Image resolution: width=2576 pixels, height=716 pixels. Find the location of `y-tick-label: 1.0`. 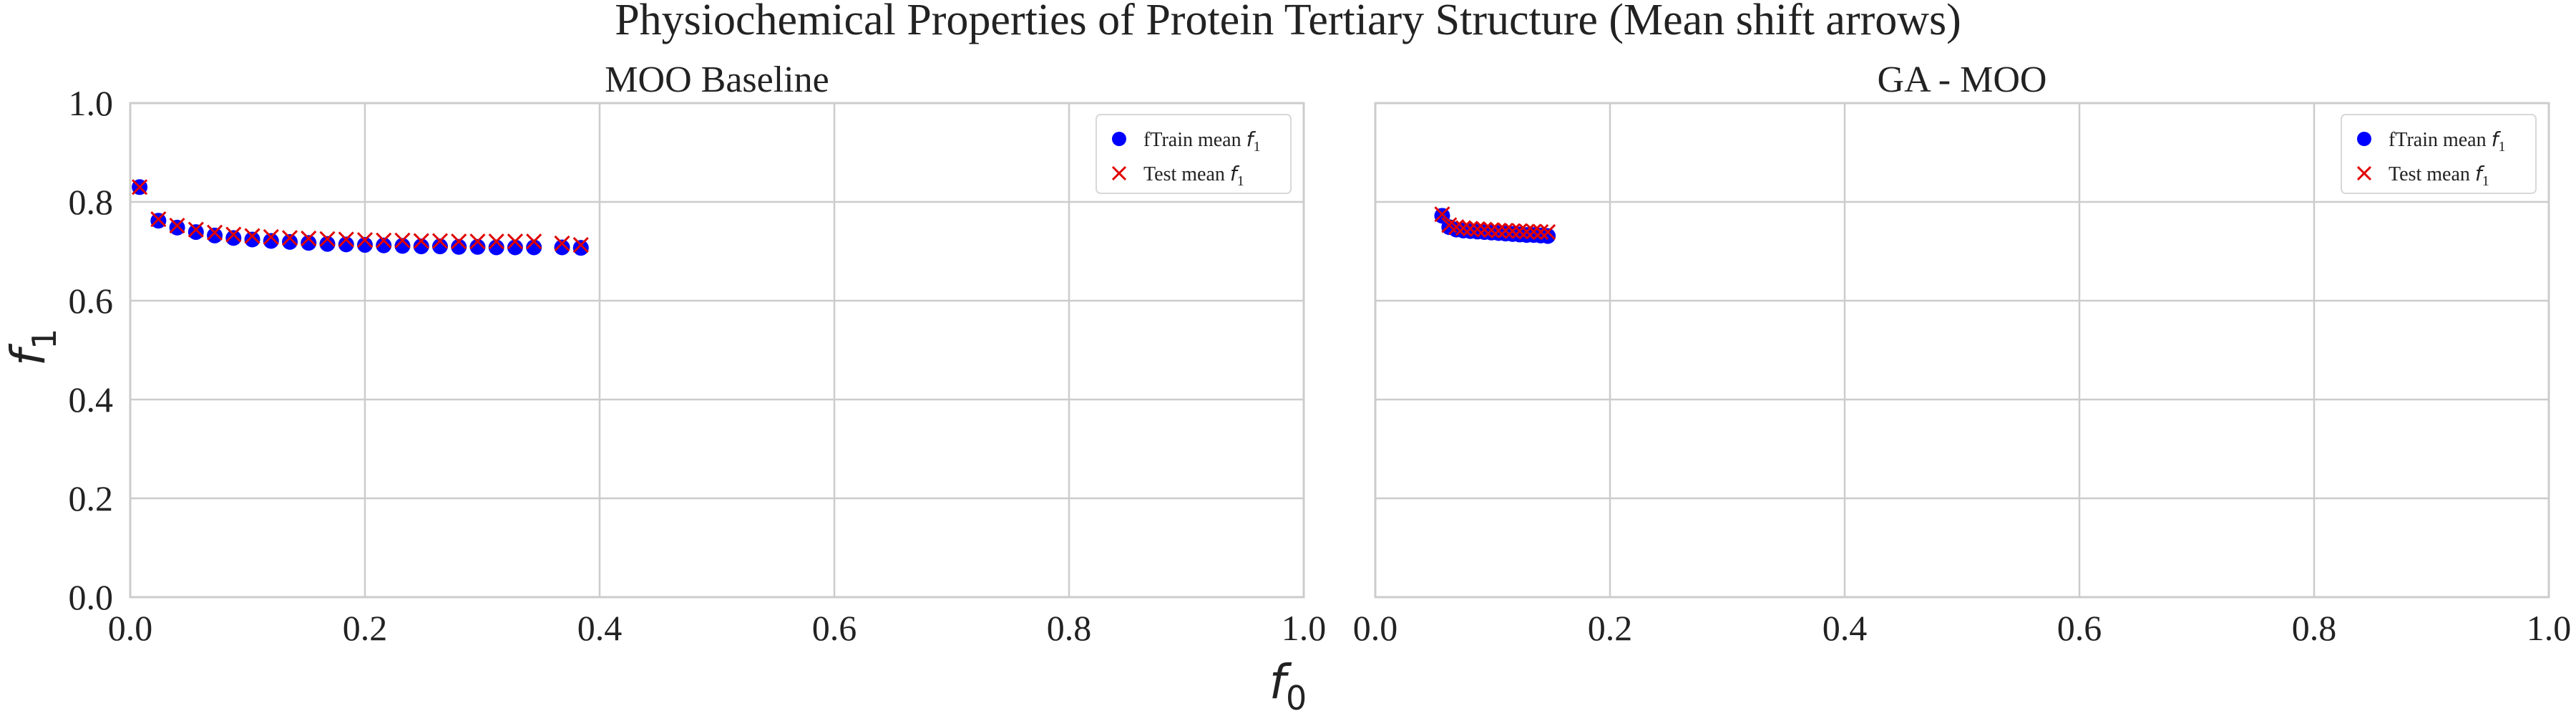

y-tick-label: 1.0 is located at coordinates (91, 103).